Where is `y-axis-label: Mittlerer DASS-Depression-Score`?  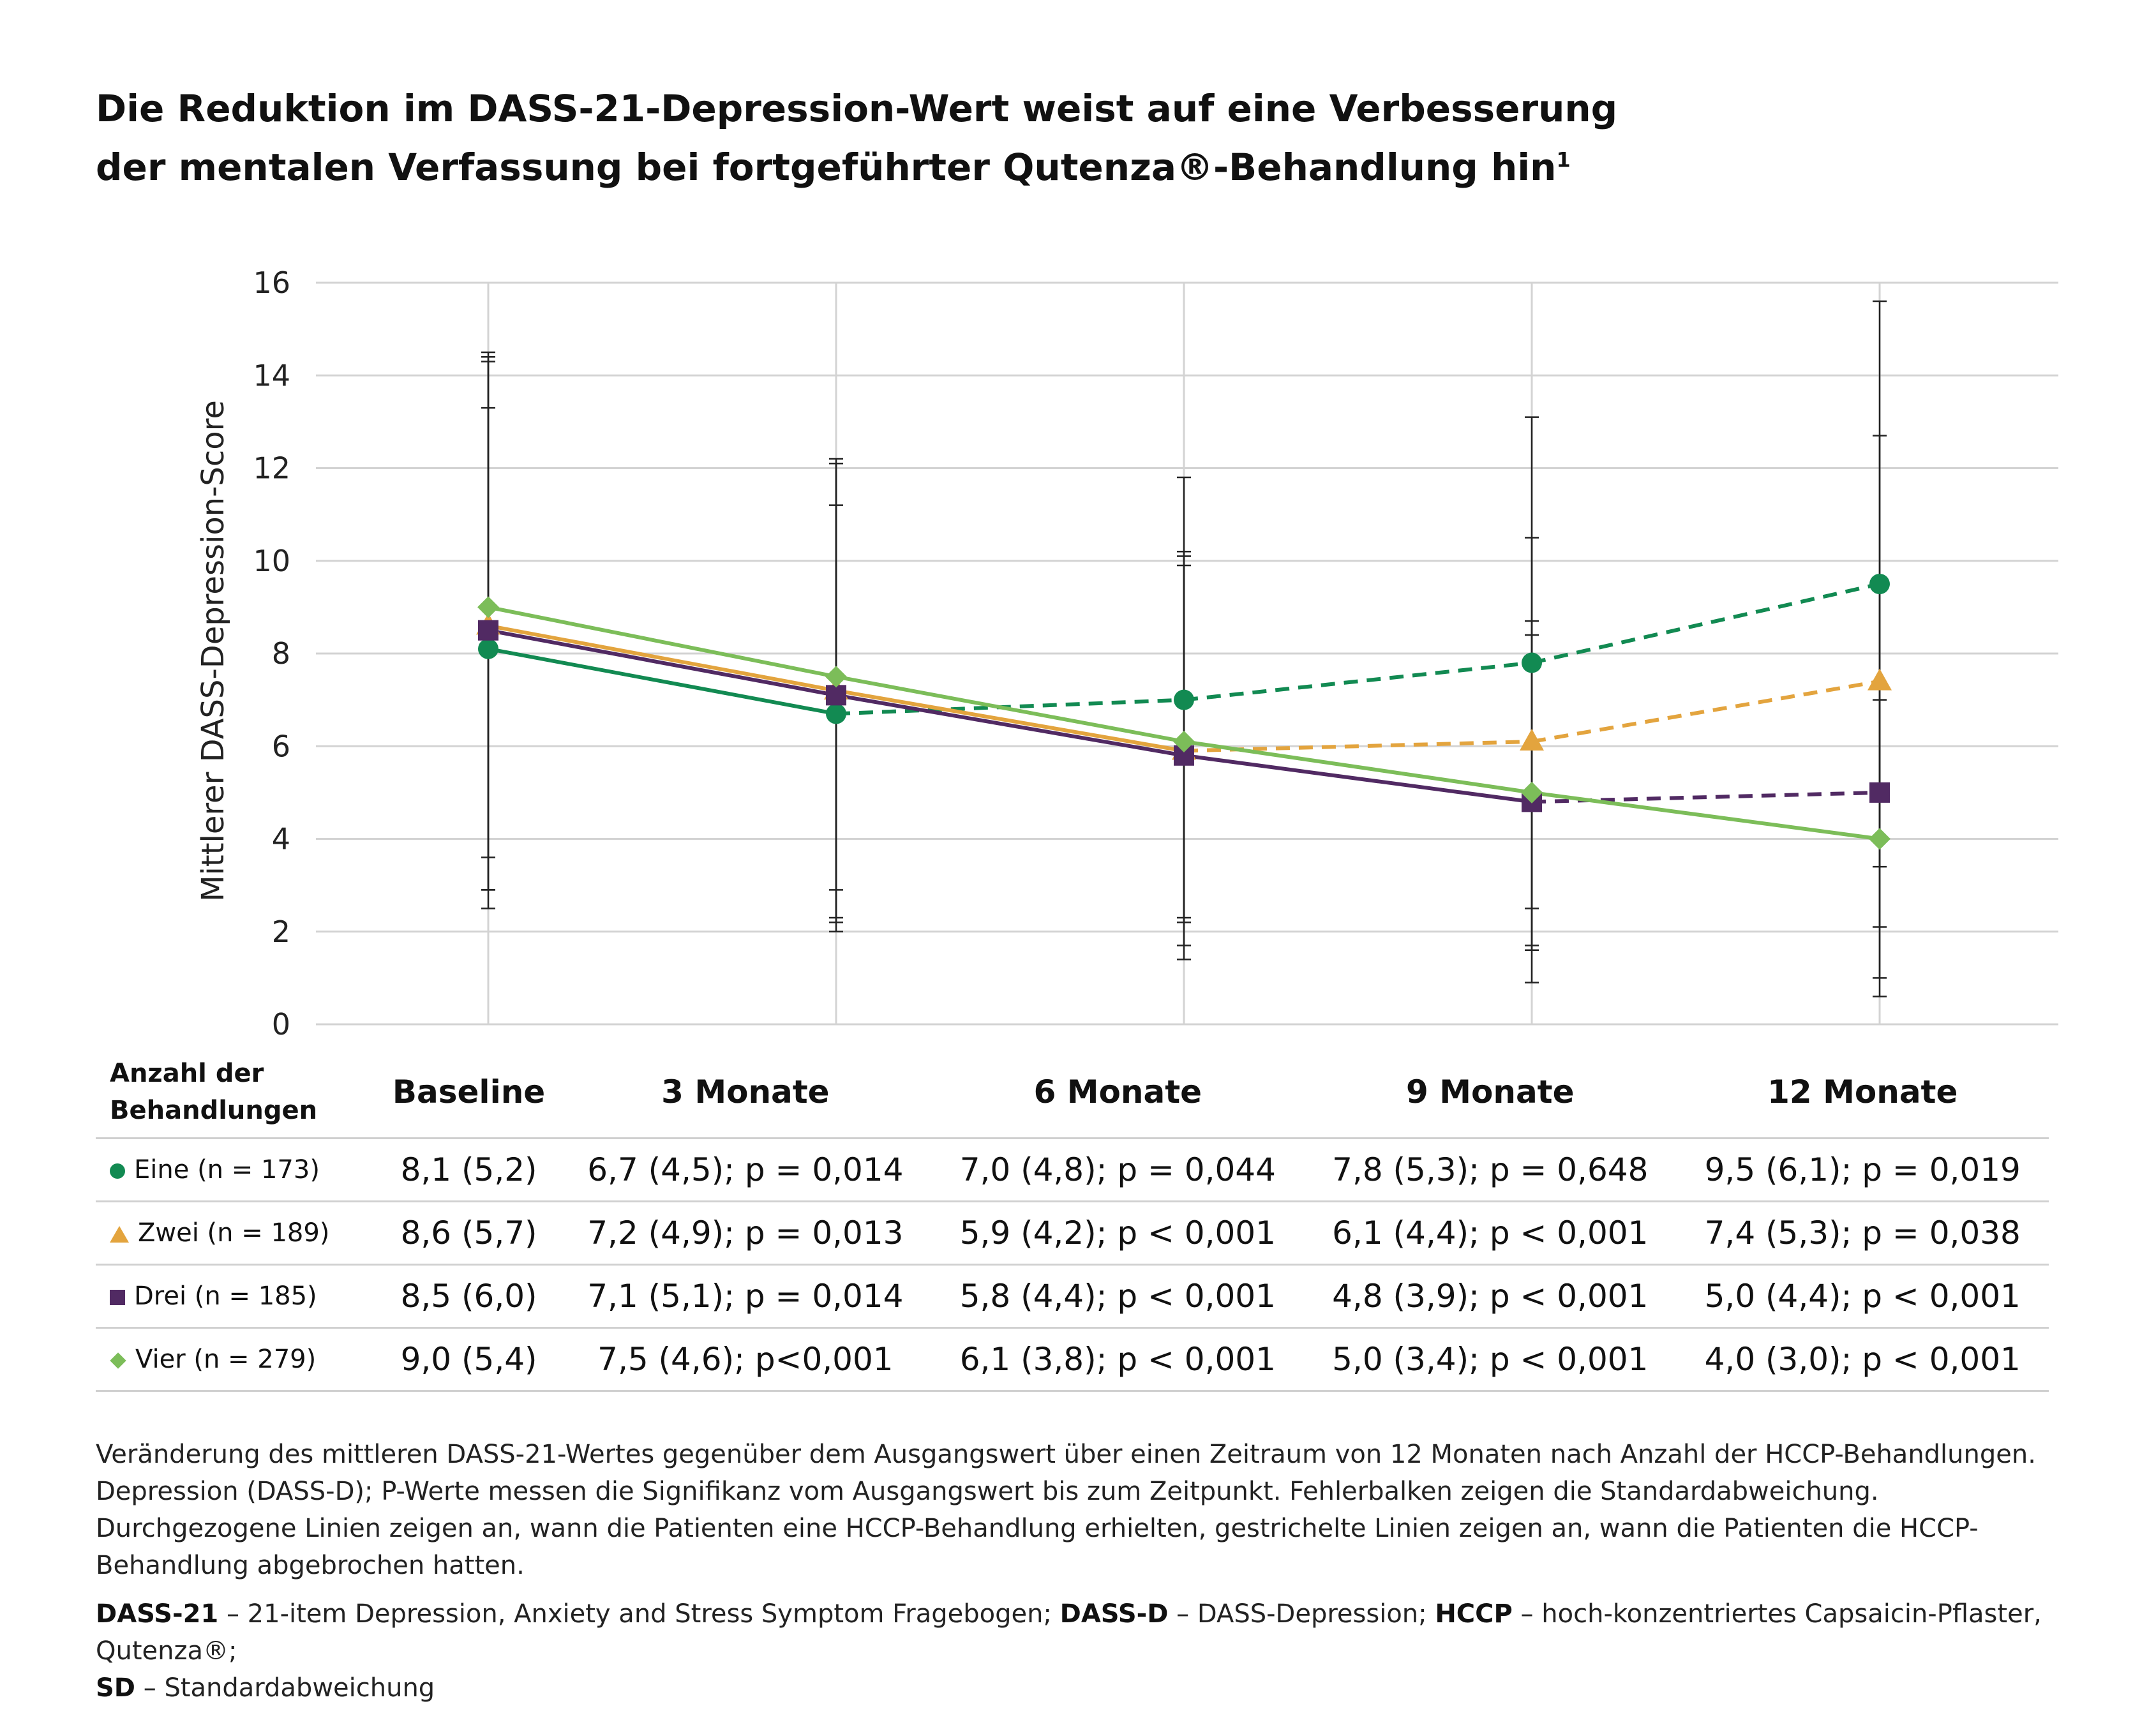
y-axis-label: Mittlerer DASS-Depression-Score is located at coordinates (213, 651).